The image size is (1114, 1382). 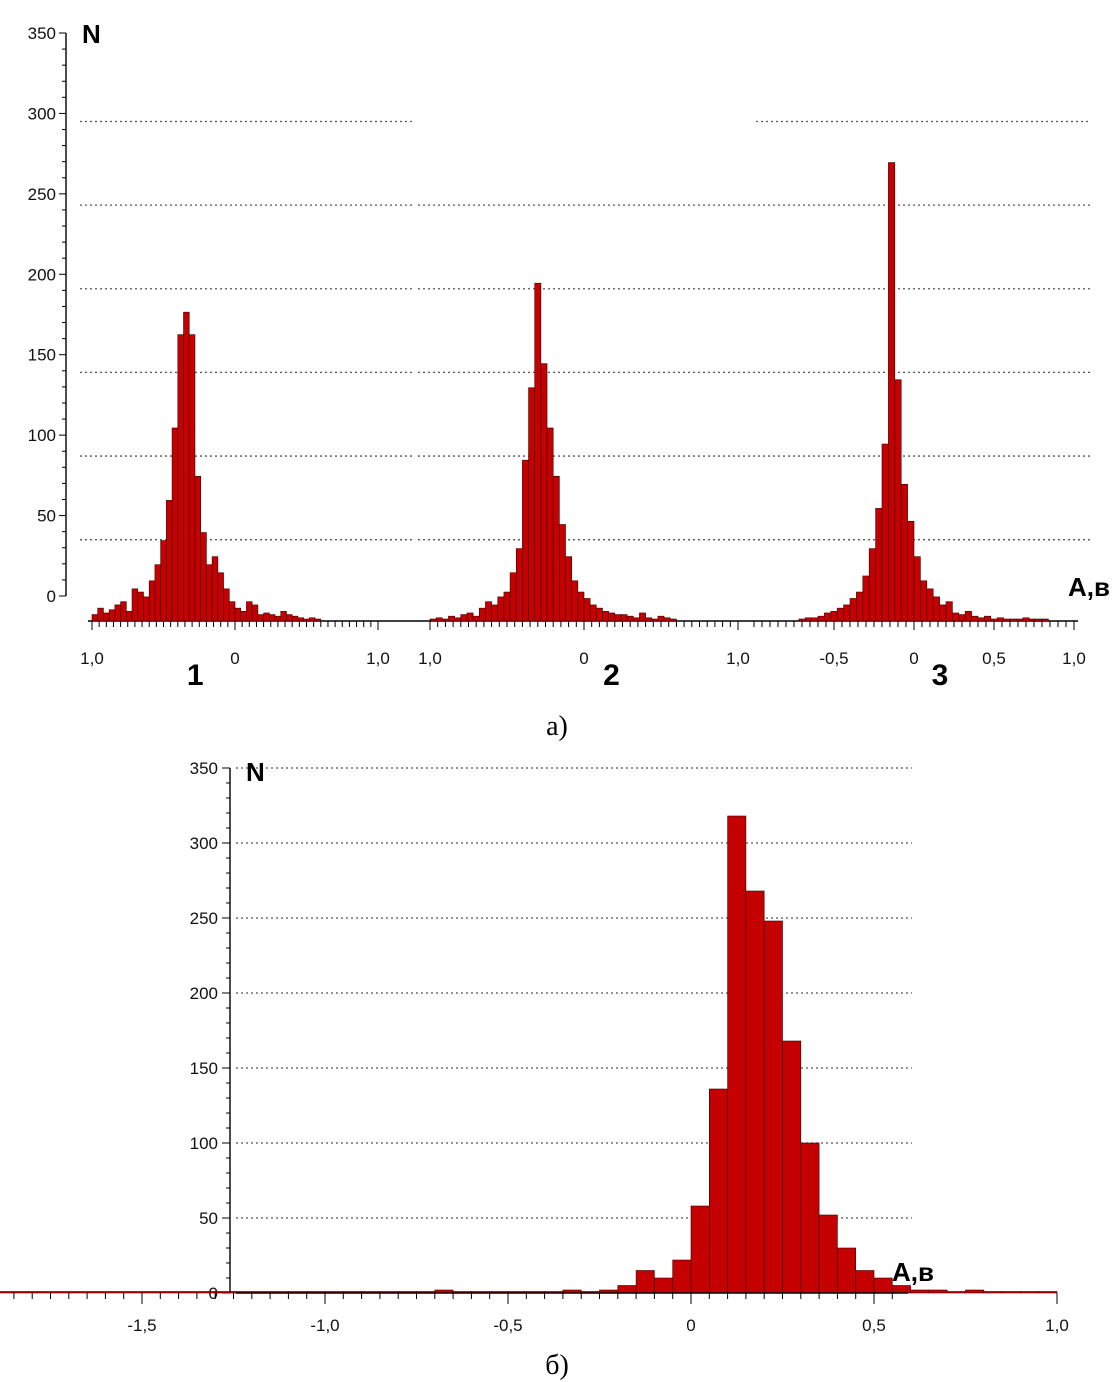 I want to click on y-tick-label-b: 350, so click(x=204, y=768).